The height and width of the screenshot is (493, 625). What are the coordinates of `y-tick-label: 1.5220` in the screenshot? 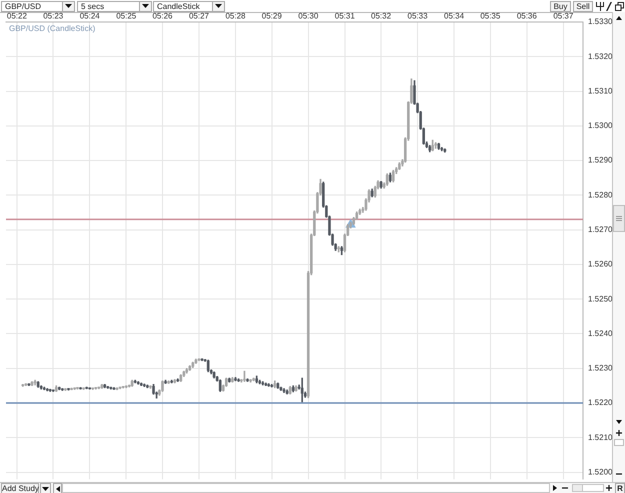 It's located at (601, 403).